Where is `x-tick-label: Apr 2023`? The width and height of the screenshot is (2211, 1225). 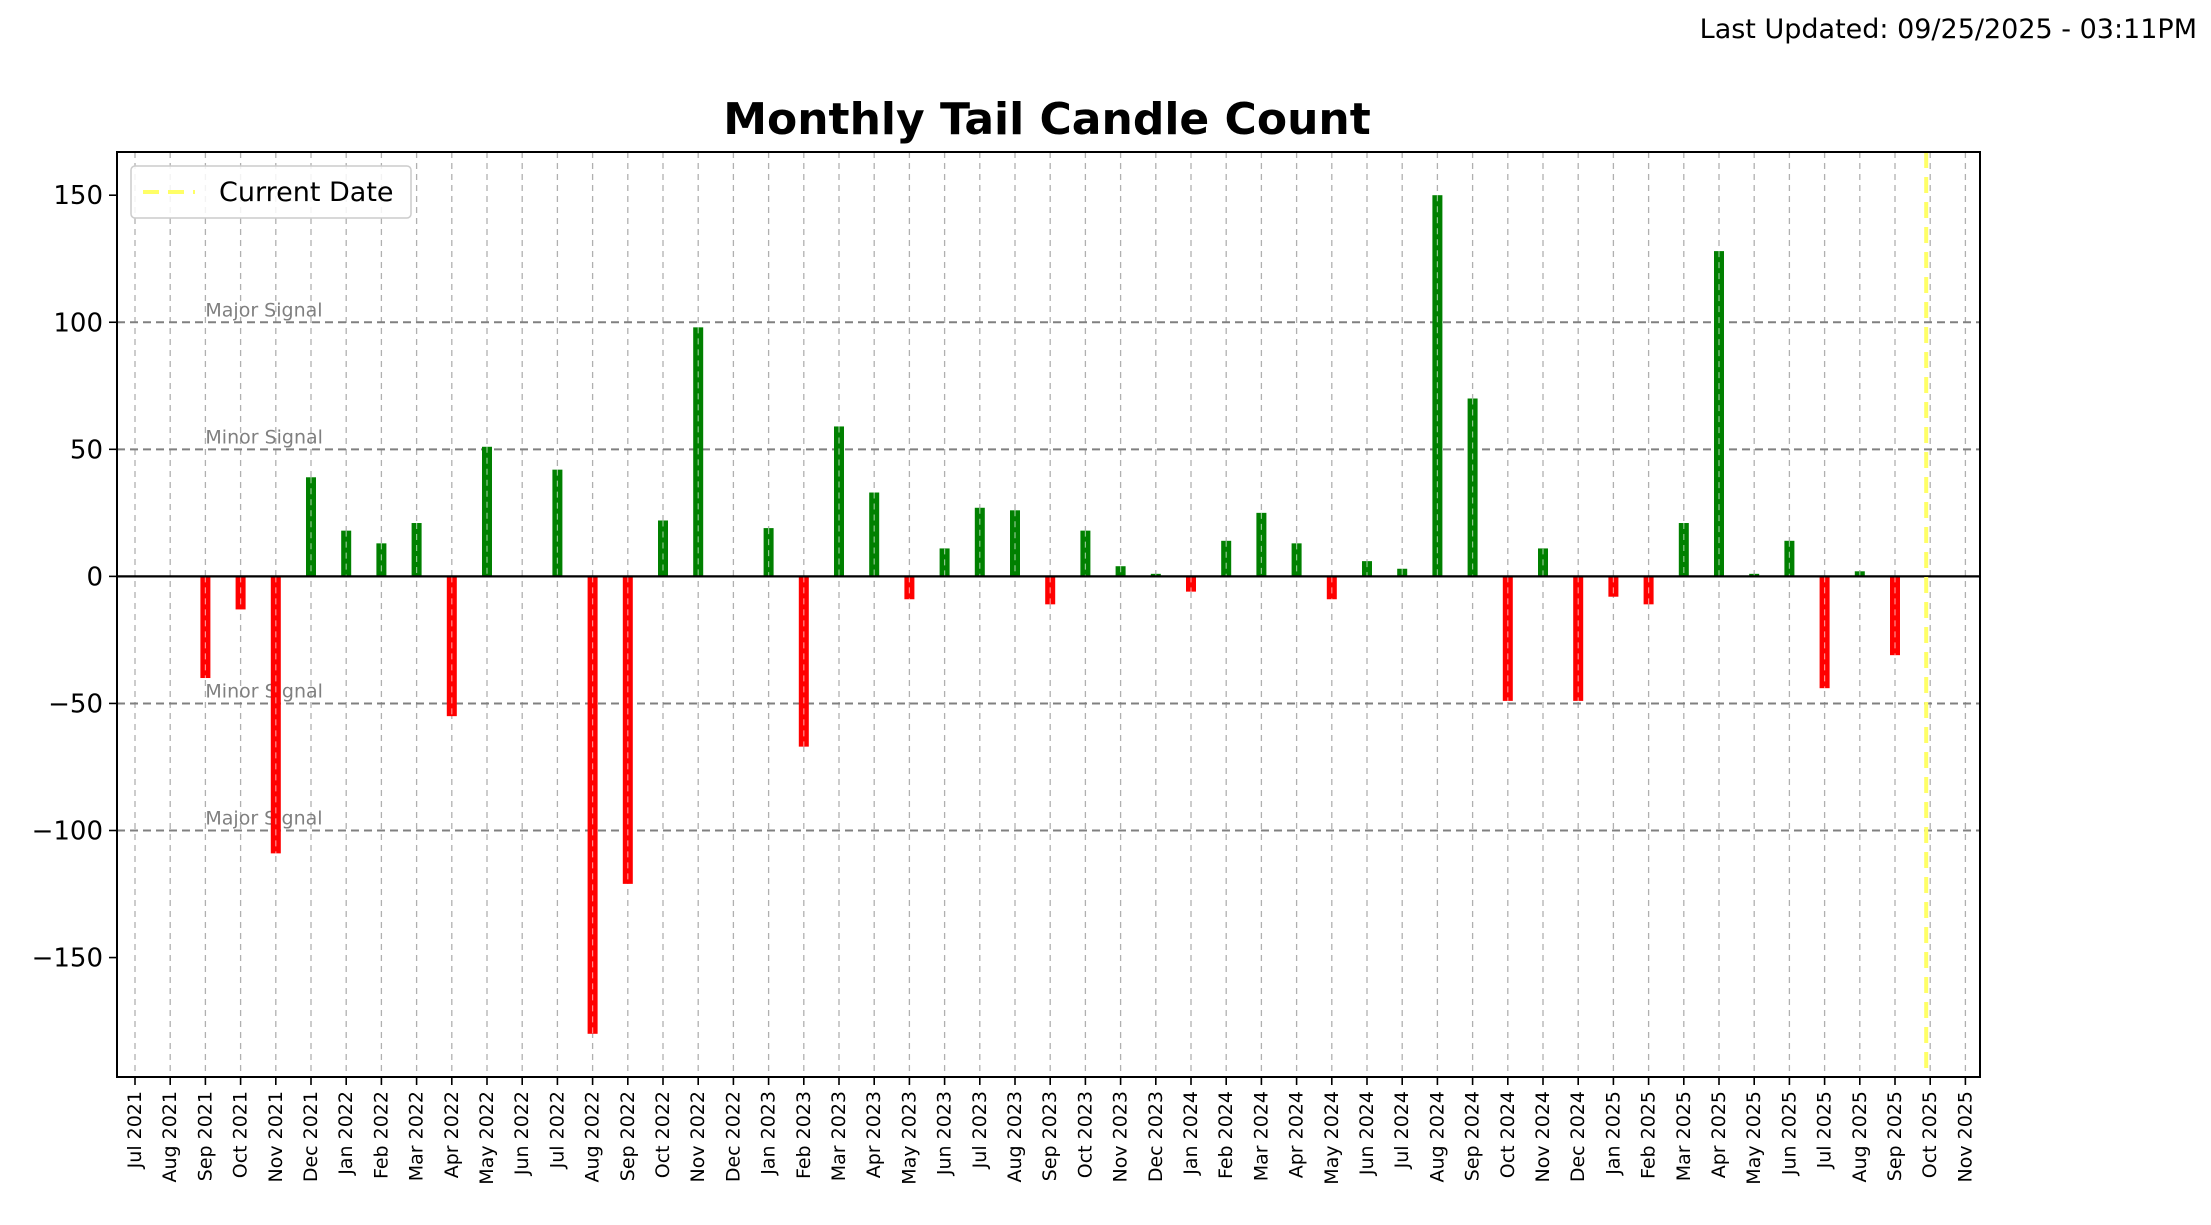 x-tick-label: Apr 2023 is located at coordinates (874, 1134).